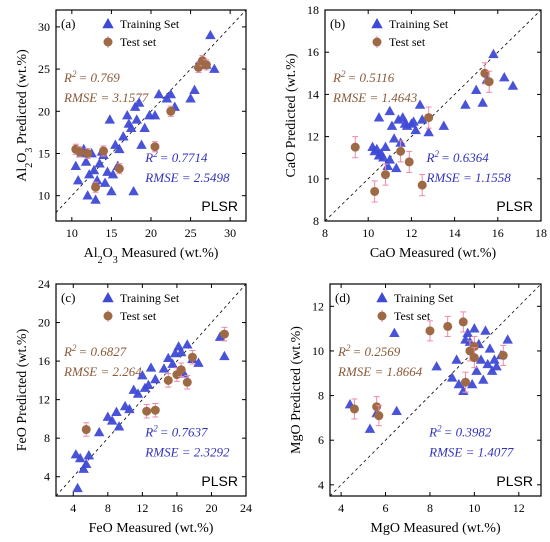 This screenshot has width=550, height=542. What do you see at coordinates (469, 177) in the screenshot?
I see `train-rmse-text: RMSE = 1.1558` at bounding box center [469, 177].